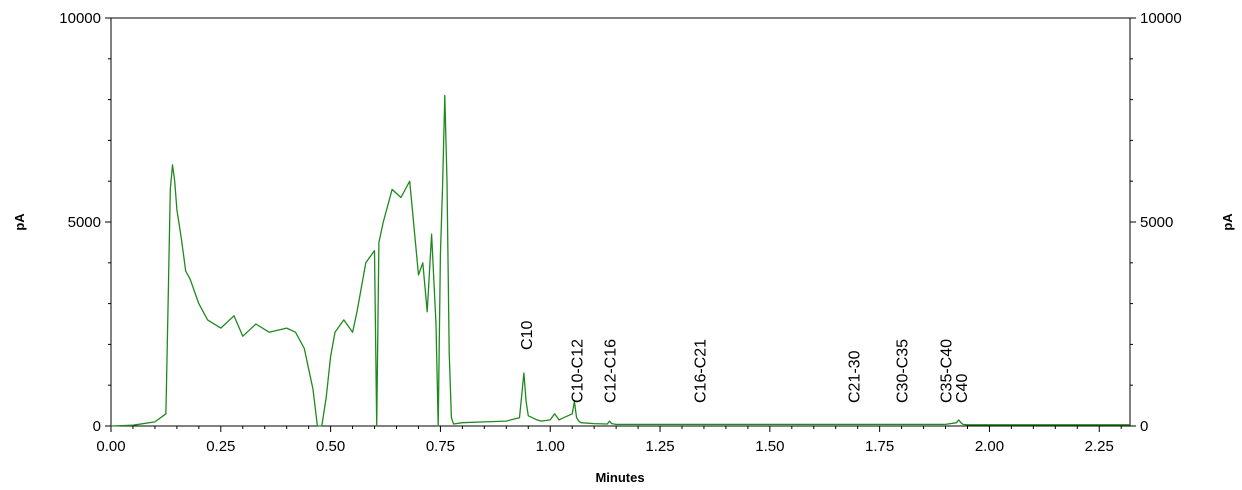 Image resolution: width=1242 pixels, height=490 pixels. Describe the element at coordinates (879, 446) in the screenshot. I see `x-tick-label: 1.75` at that location.